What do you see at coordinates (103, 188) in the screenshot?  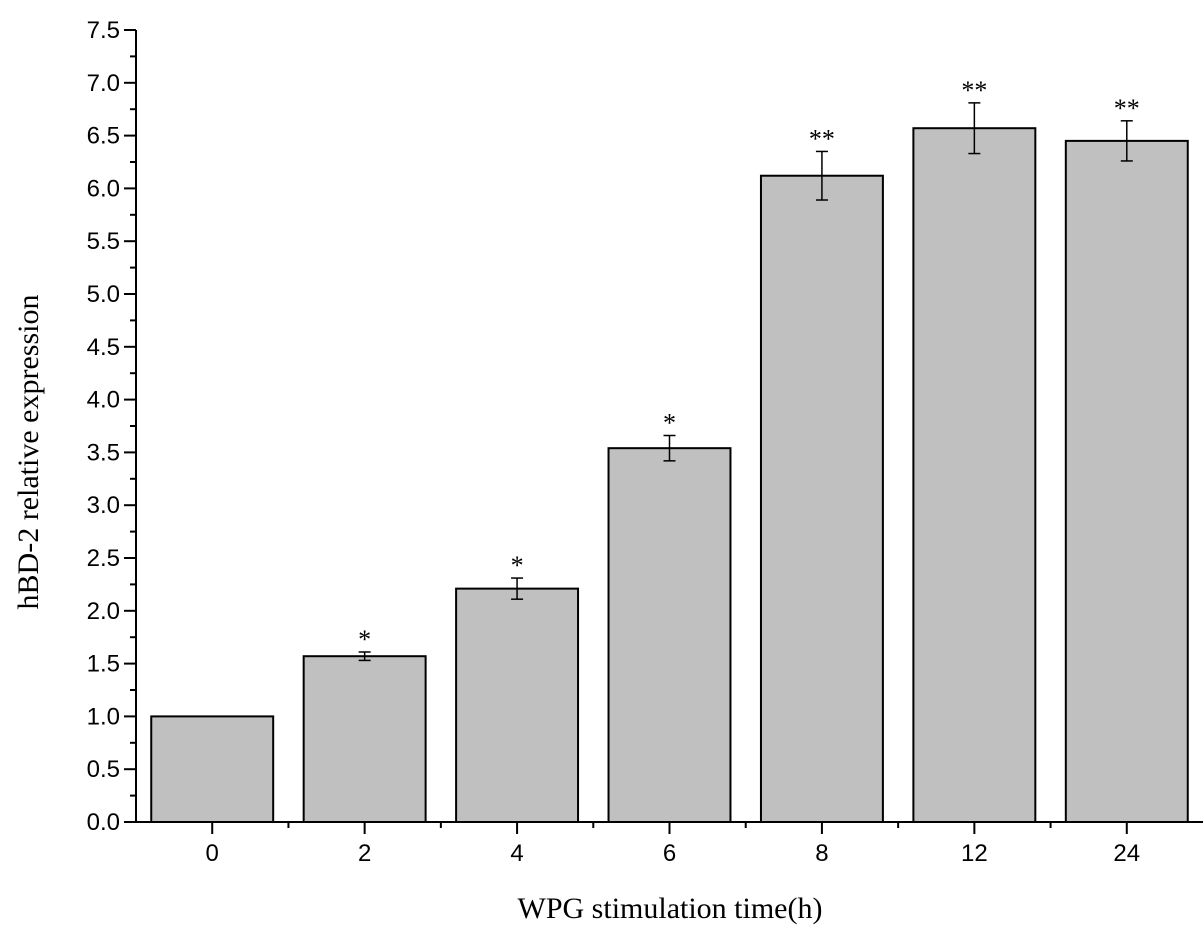 I see `y-tick-label: 6.0` at bounding box center [103, 188].